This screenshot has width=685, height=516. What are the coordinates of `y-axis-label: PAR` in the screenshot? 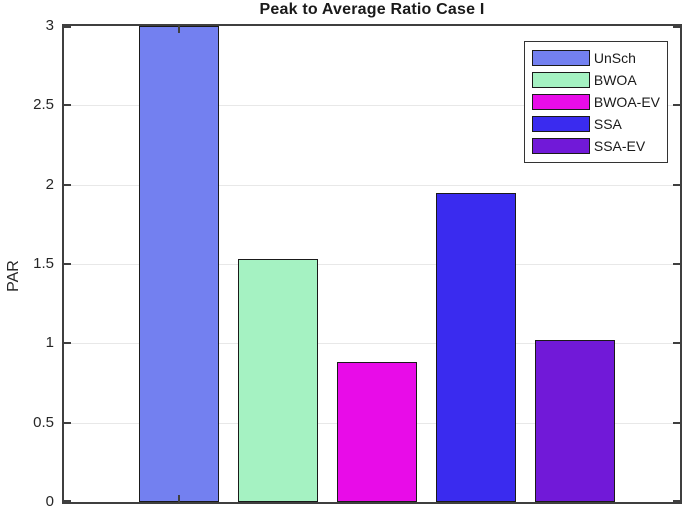 It's located at (13, 276).